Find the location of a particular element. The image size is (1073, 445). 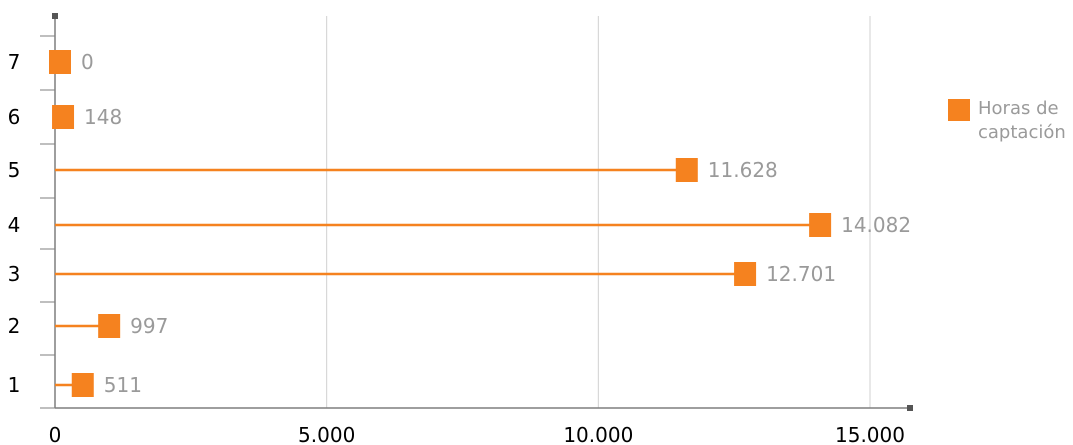

y-tick-label: 2 is located at coordinates (14, 326).